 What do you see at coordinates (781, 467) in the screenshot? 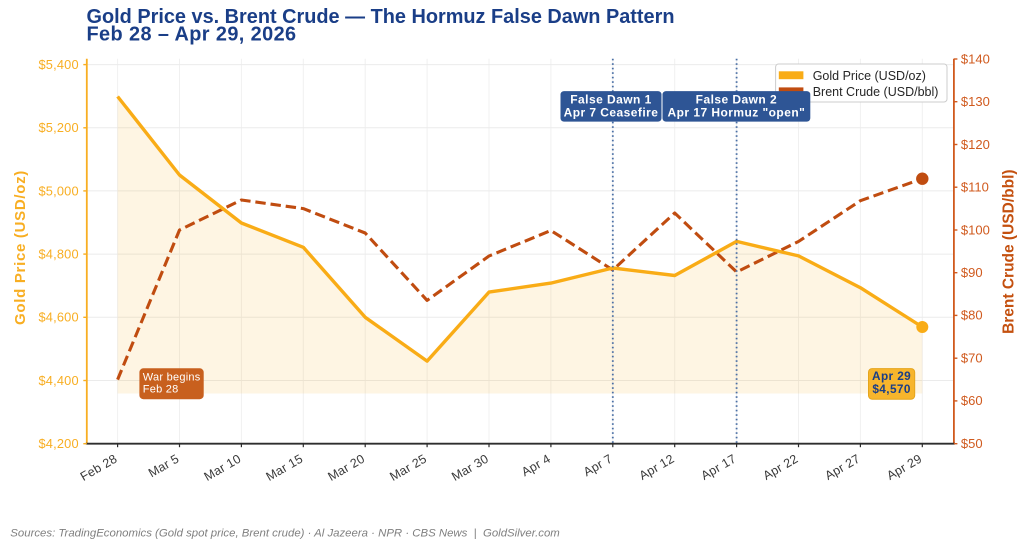
I see `svg-text: Apr 22` at bounding box center [781, 467].